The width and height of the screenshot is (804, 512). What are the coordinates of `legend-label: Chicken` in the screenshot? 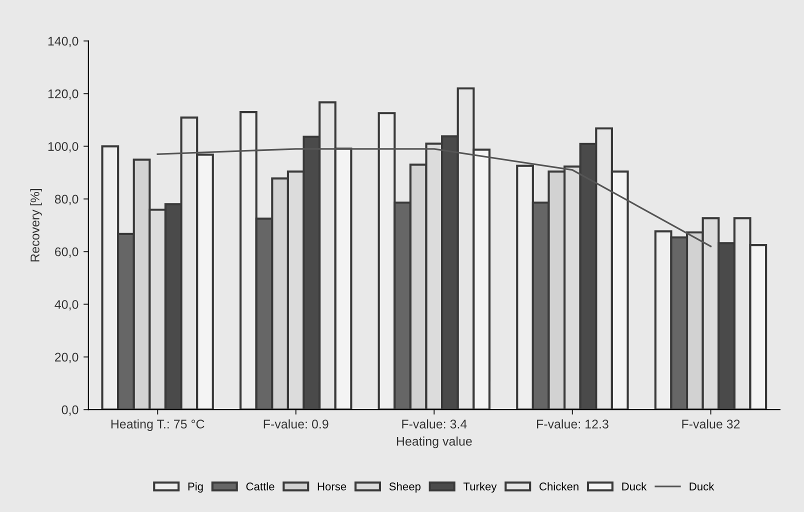 It's located at (559, 486).